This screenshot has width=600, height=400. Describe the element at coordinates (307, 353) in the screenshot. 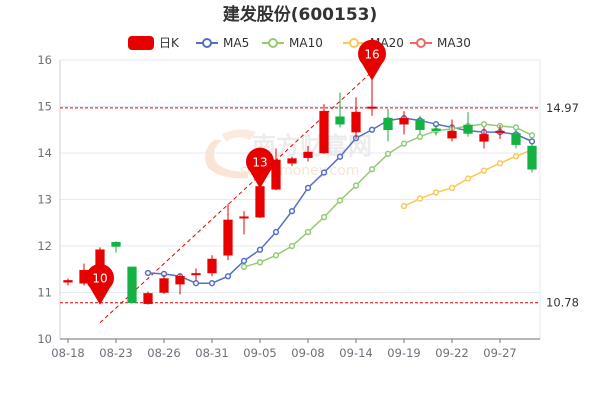

I see `x-tick-label: 09-08` at that location.